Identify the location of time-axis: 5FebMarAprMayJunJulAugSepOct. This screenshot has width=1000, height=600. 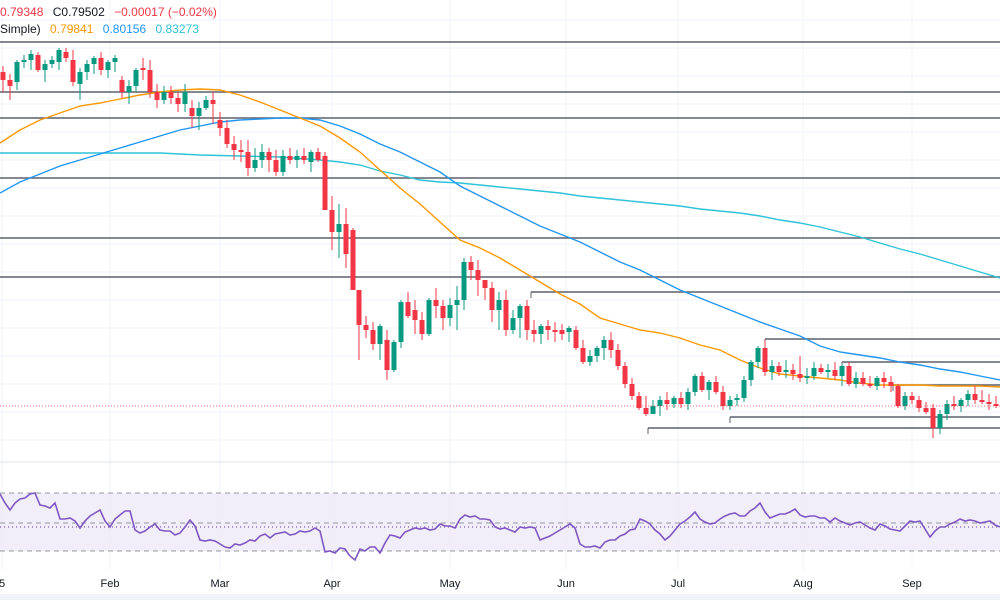
(500, 585).